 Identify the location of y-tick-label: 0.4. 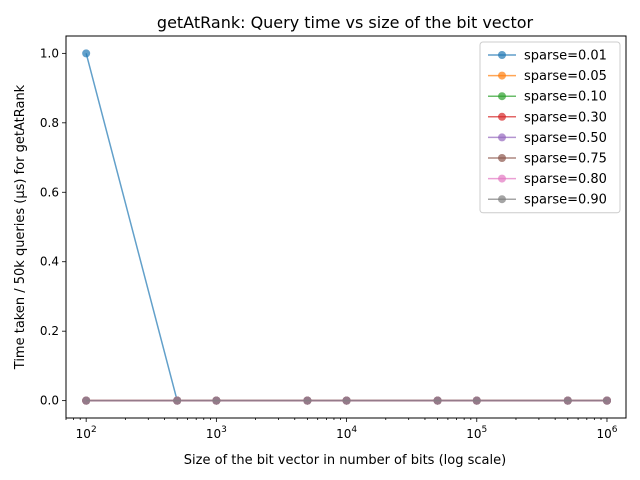
(49, 262).